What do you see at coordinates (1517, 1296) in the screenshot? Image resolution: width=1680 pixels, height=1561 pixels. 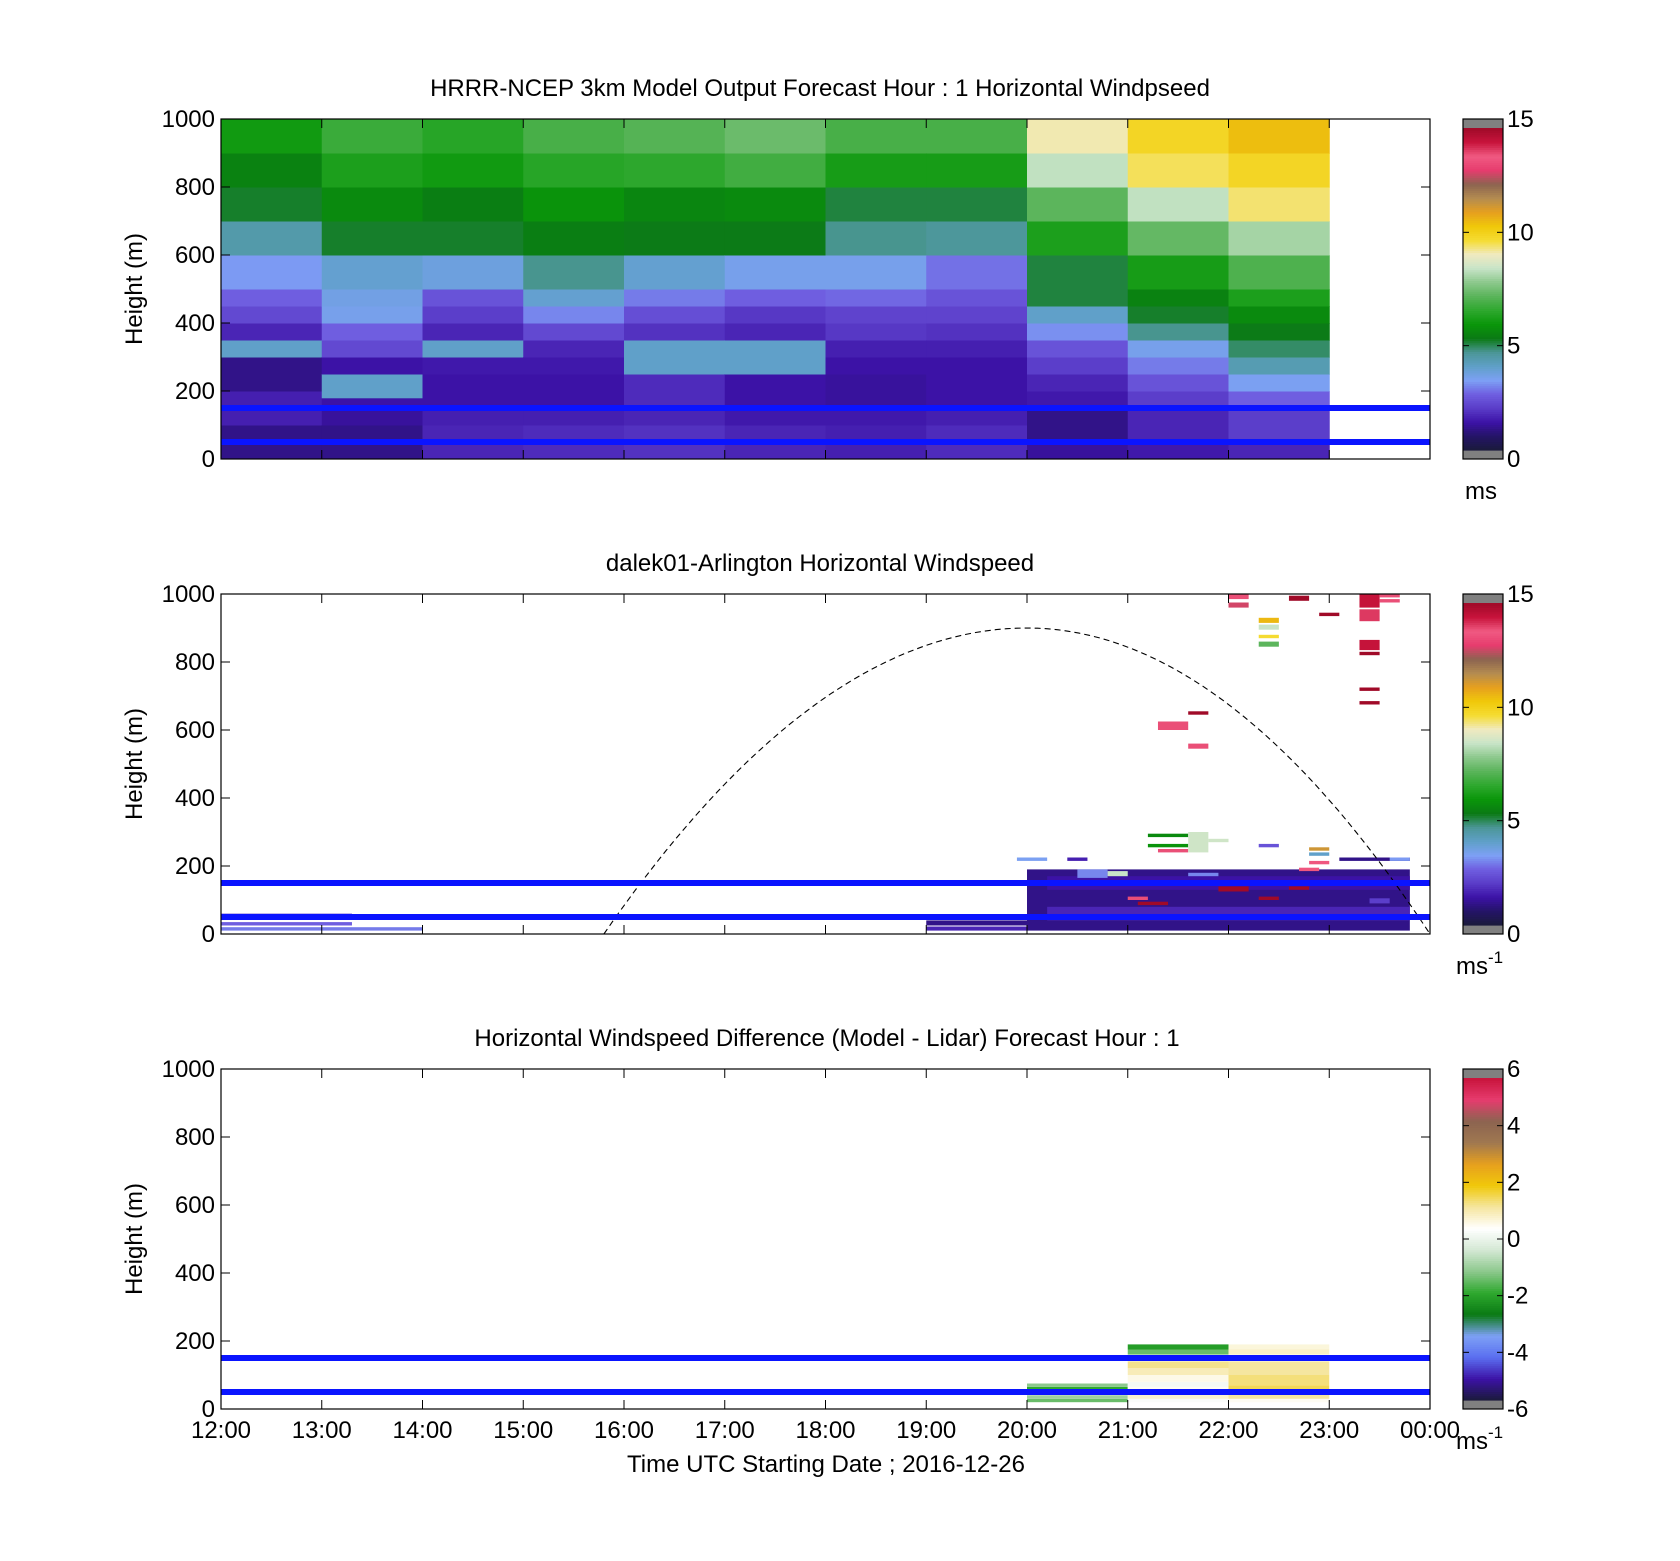 I see `colorbar-tick-label: -2` at bounding box center [1517, 1296].